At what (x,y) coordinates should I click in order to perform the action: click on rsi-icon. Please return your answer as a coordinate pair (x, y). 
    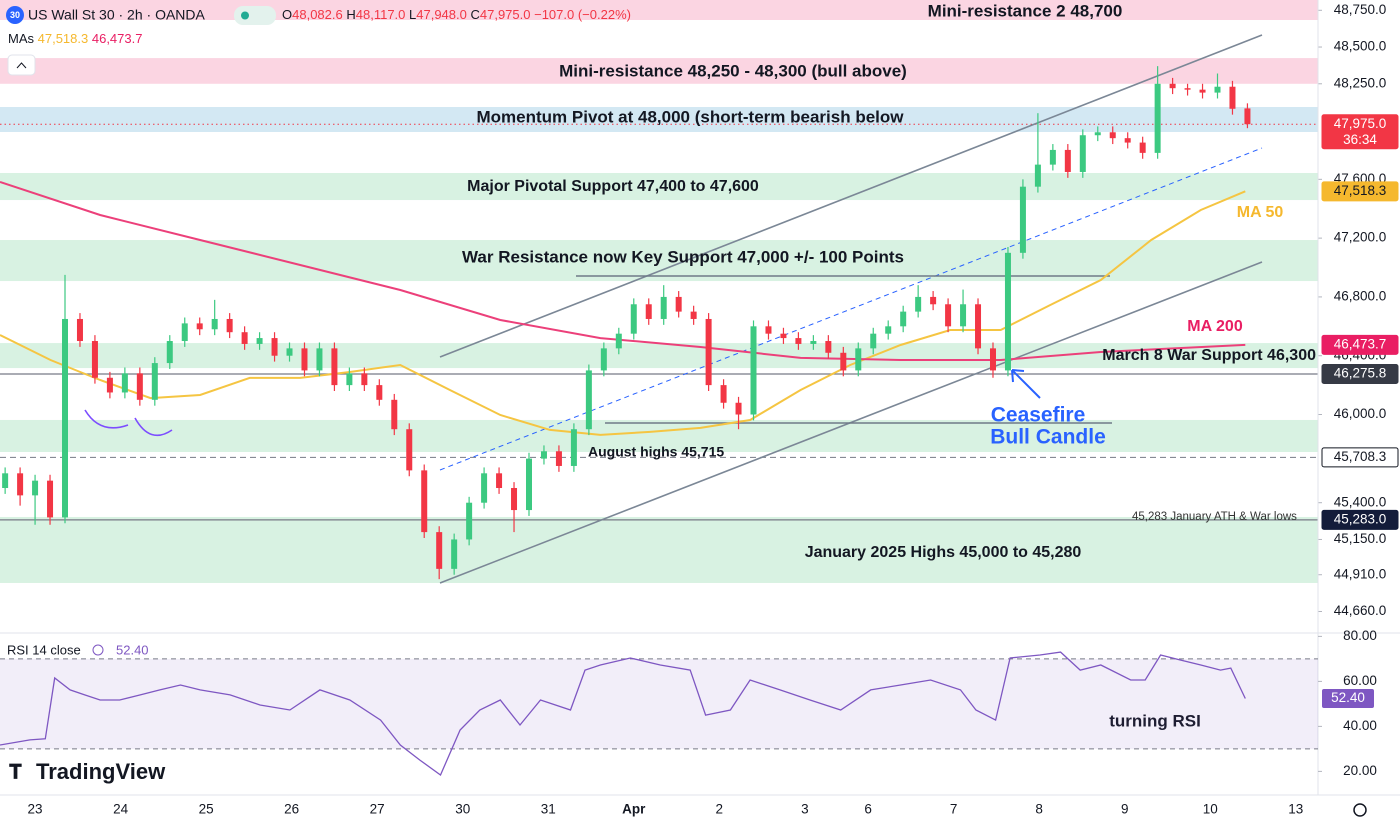
    Looking at the image, I should click on (98, 650).